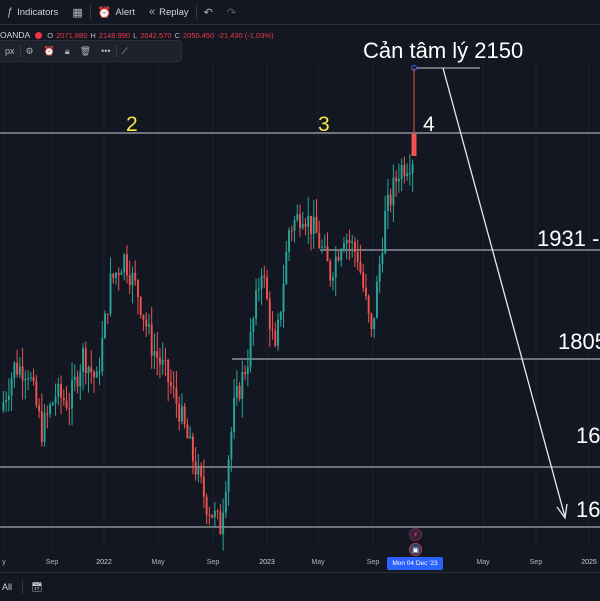 This screenshot has width=600, height=601. What do you see at coordinates (588, 435) in the screenshot?
I see `level-label-16a: 16` at bounding box center [588, 435].